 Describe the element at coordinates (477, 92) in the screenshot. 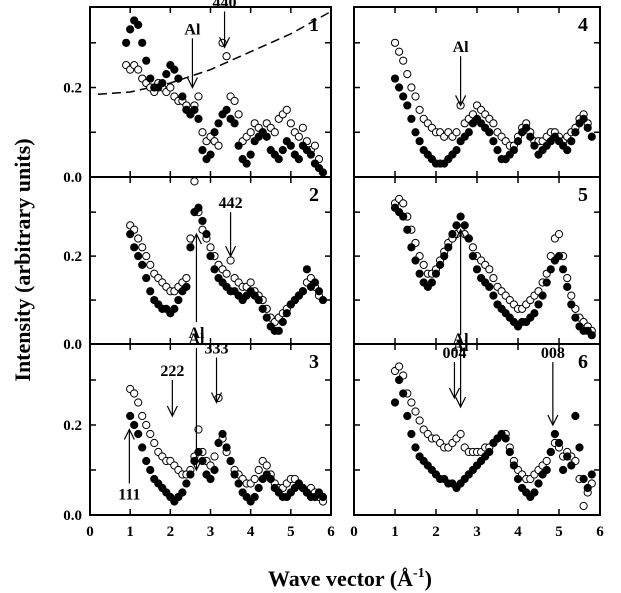

I see `panel-4: 4 Al` at that location.